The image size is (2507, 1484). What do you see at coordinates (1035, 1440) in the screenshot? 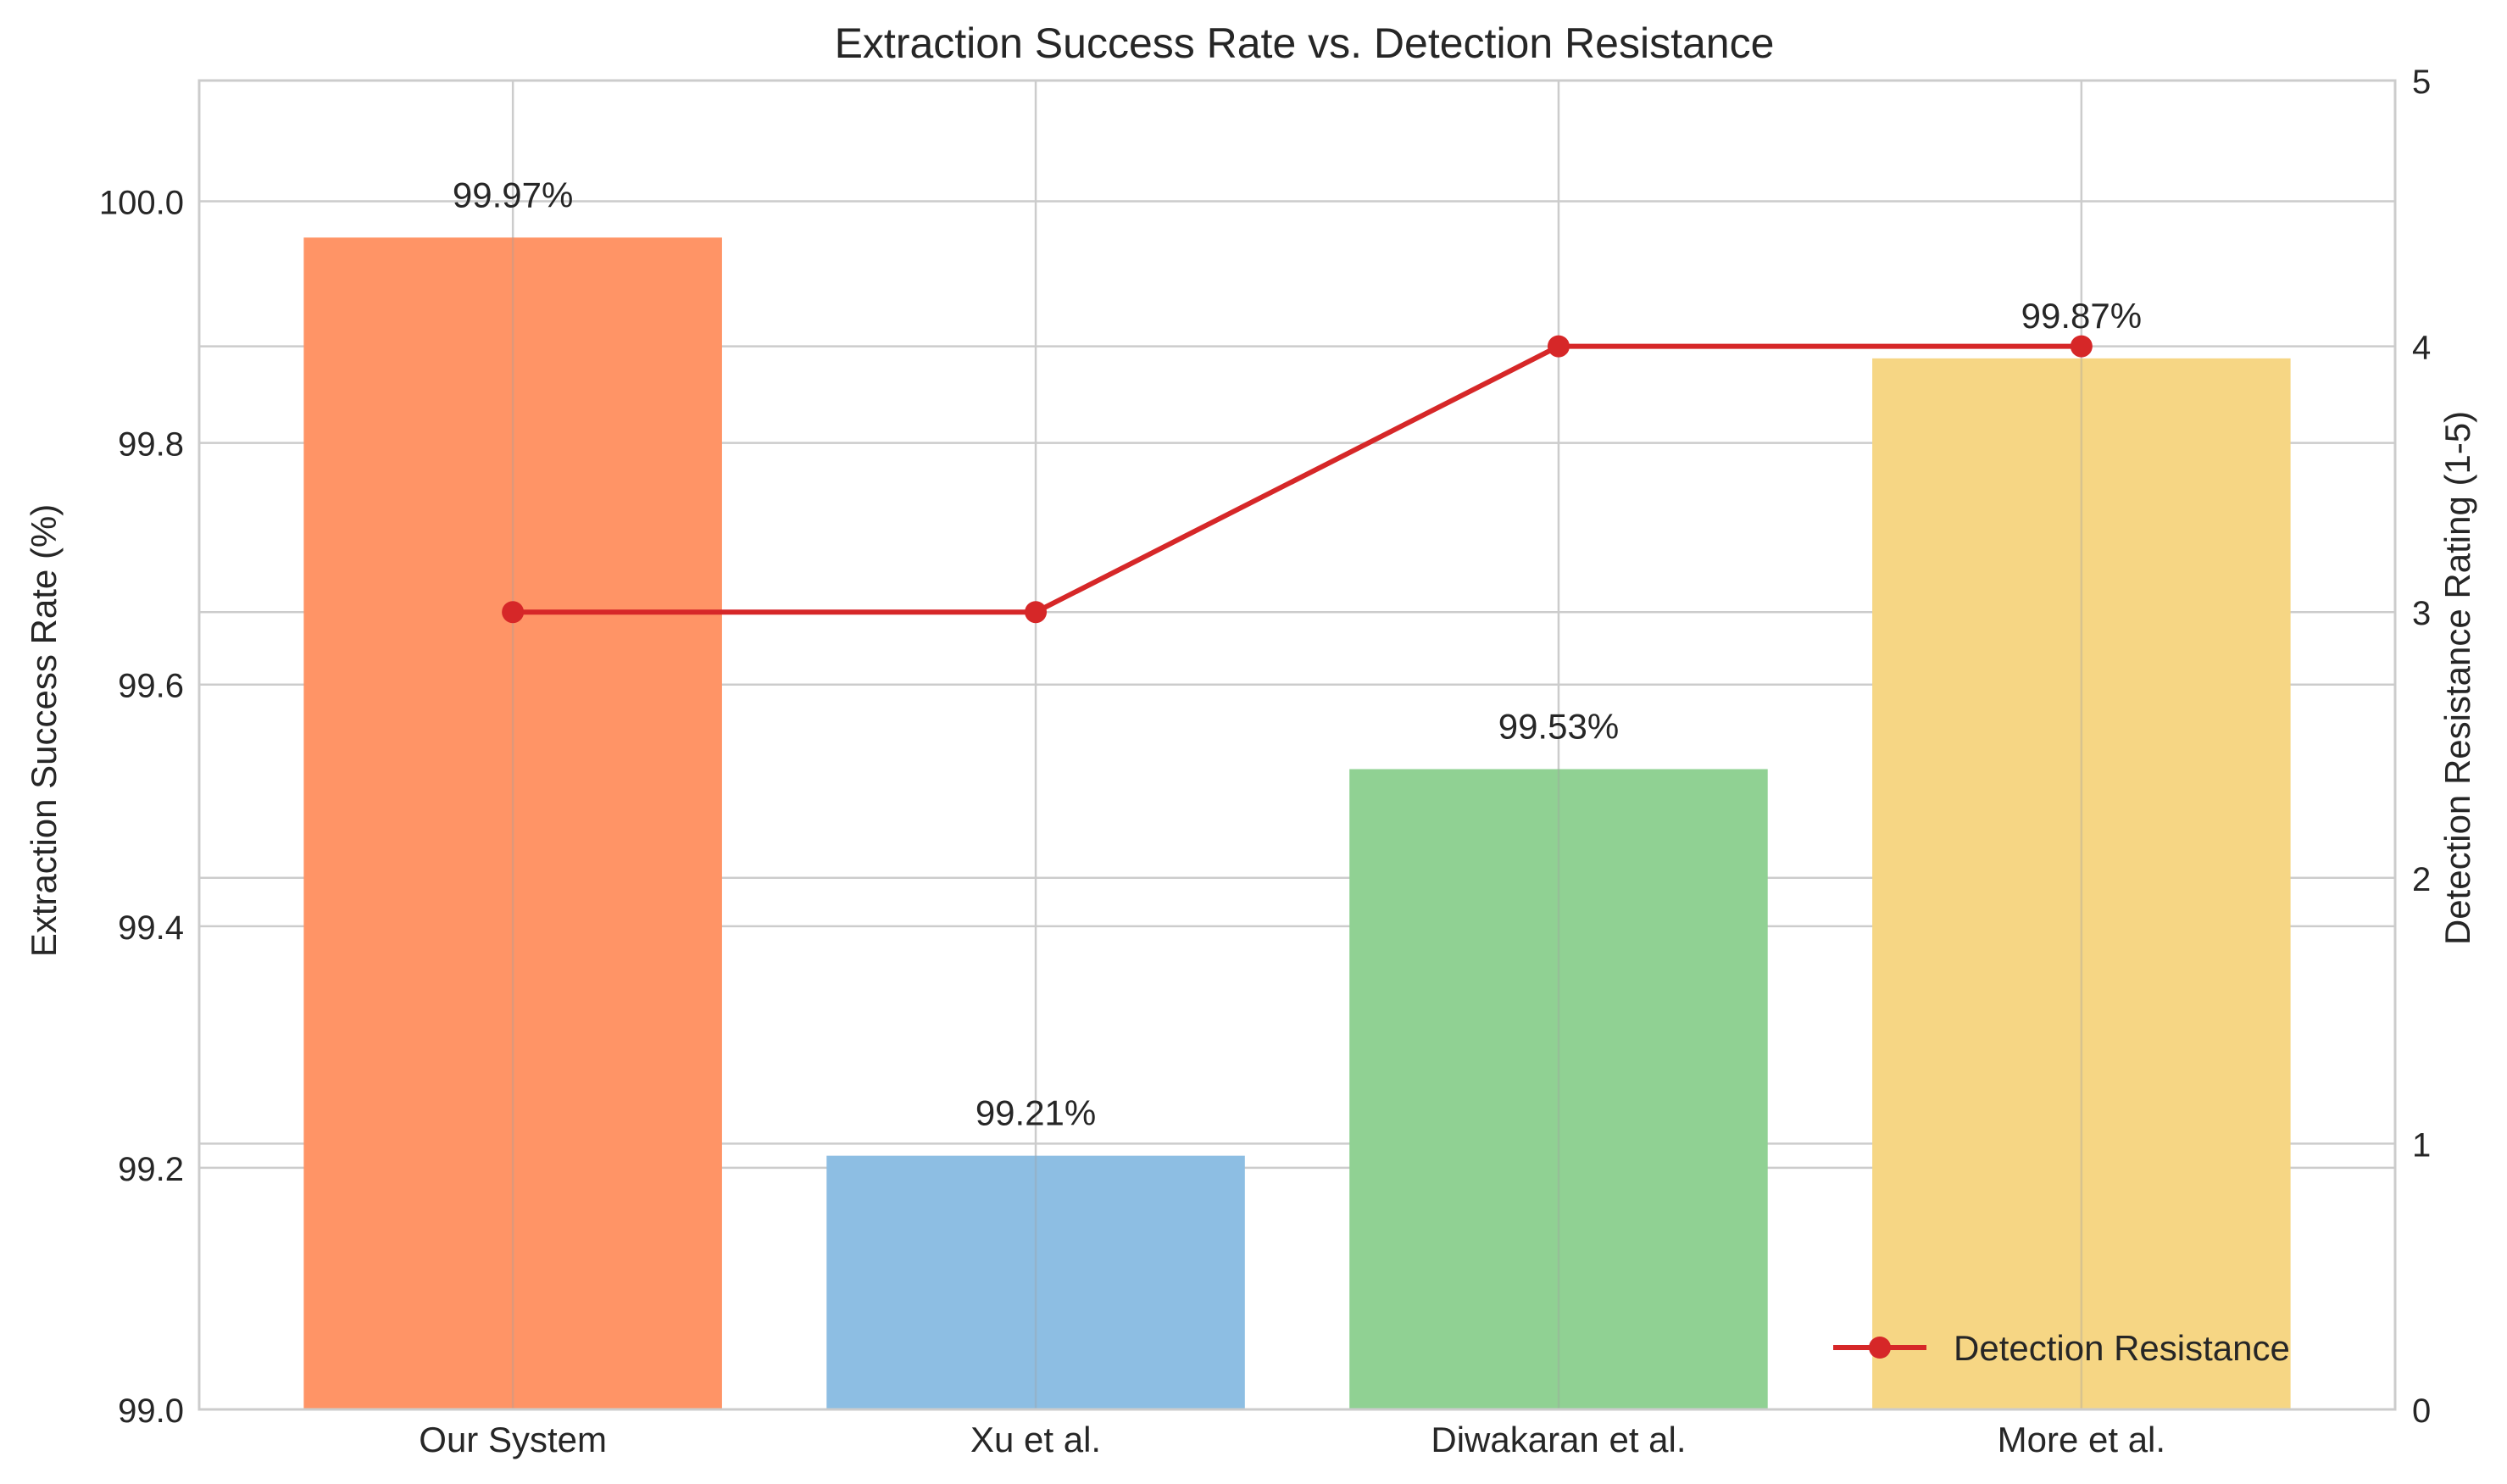
I see `x-tick-label: Xu et al.` at bounding box center [1035, 1440].